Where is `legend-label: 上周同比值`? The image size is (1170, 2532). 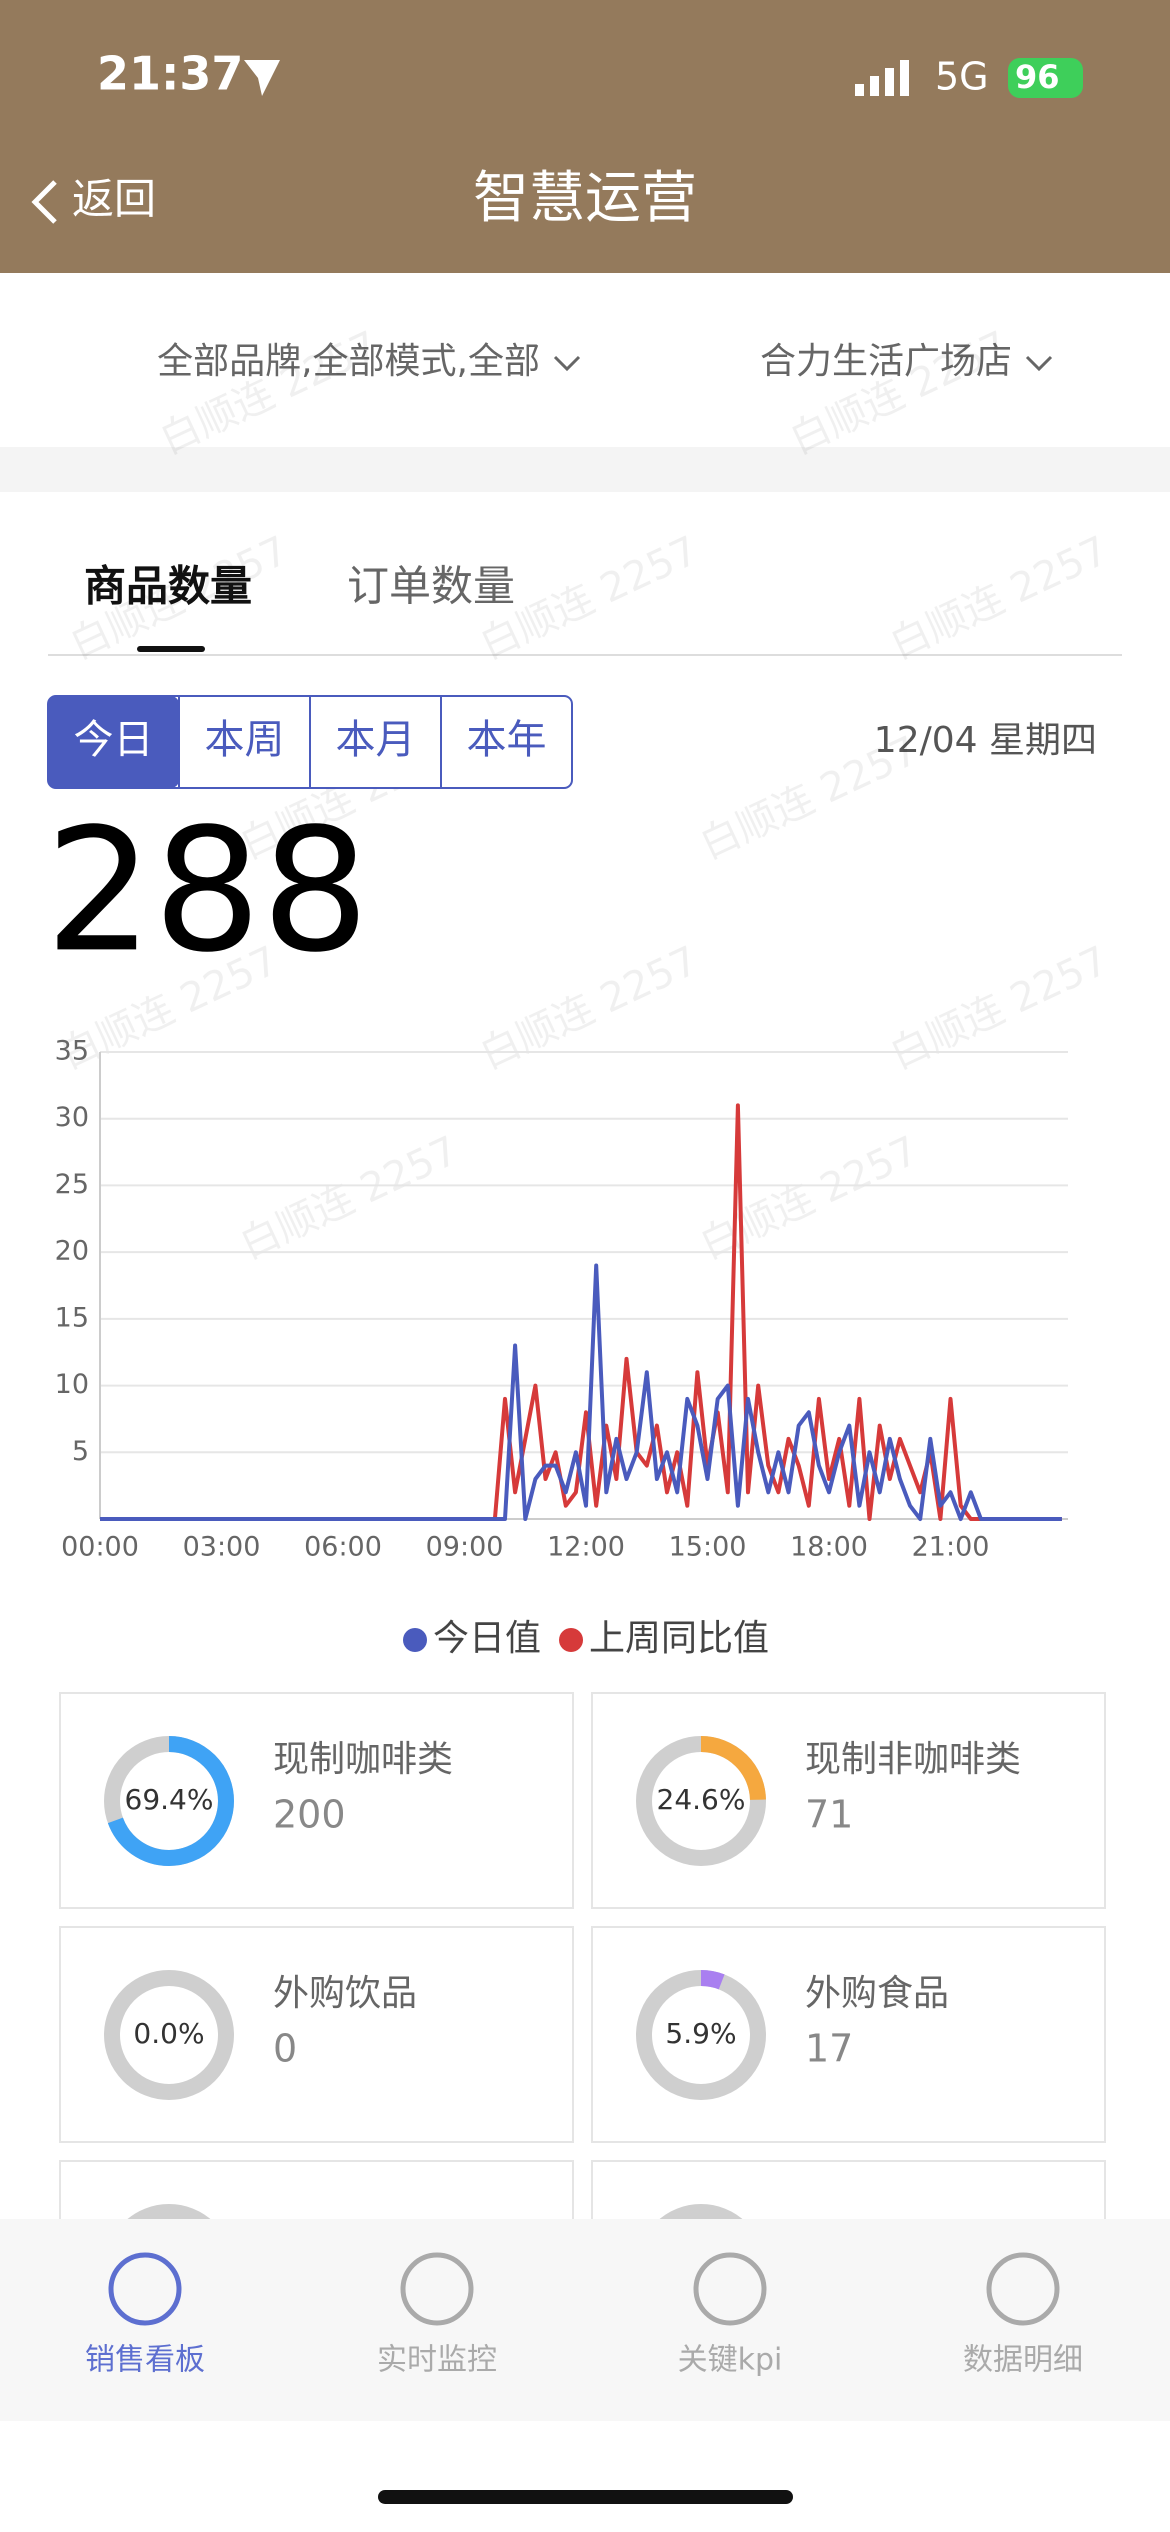 legend-label: 上周同比值 is located at coordinates (679, 1638).